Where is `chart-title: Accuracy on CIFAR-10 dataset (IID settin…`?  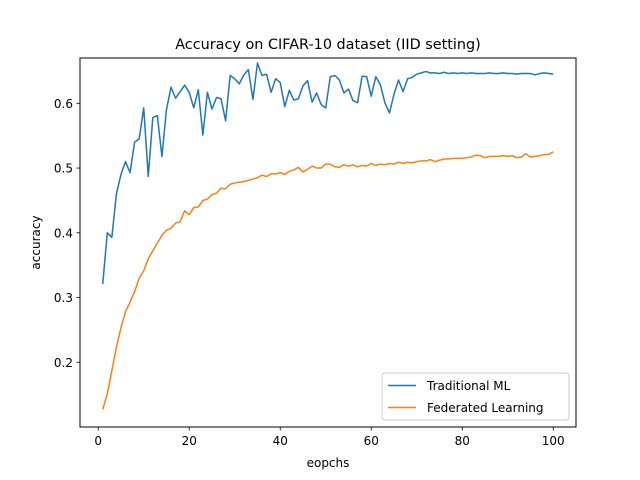
chart-title: Accuracy on CIFAR-10 dataset (IID settin… is located at coordinates (328, 45).